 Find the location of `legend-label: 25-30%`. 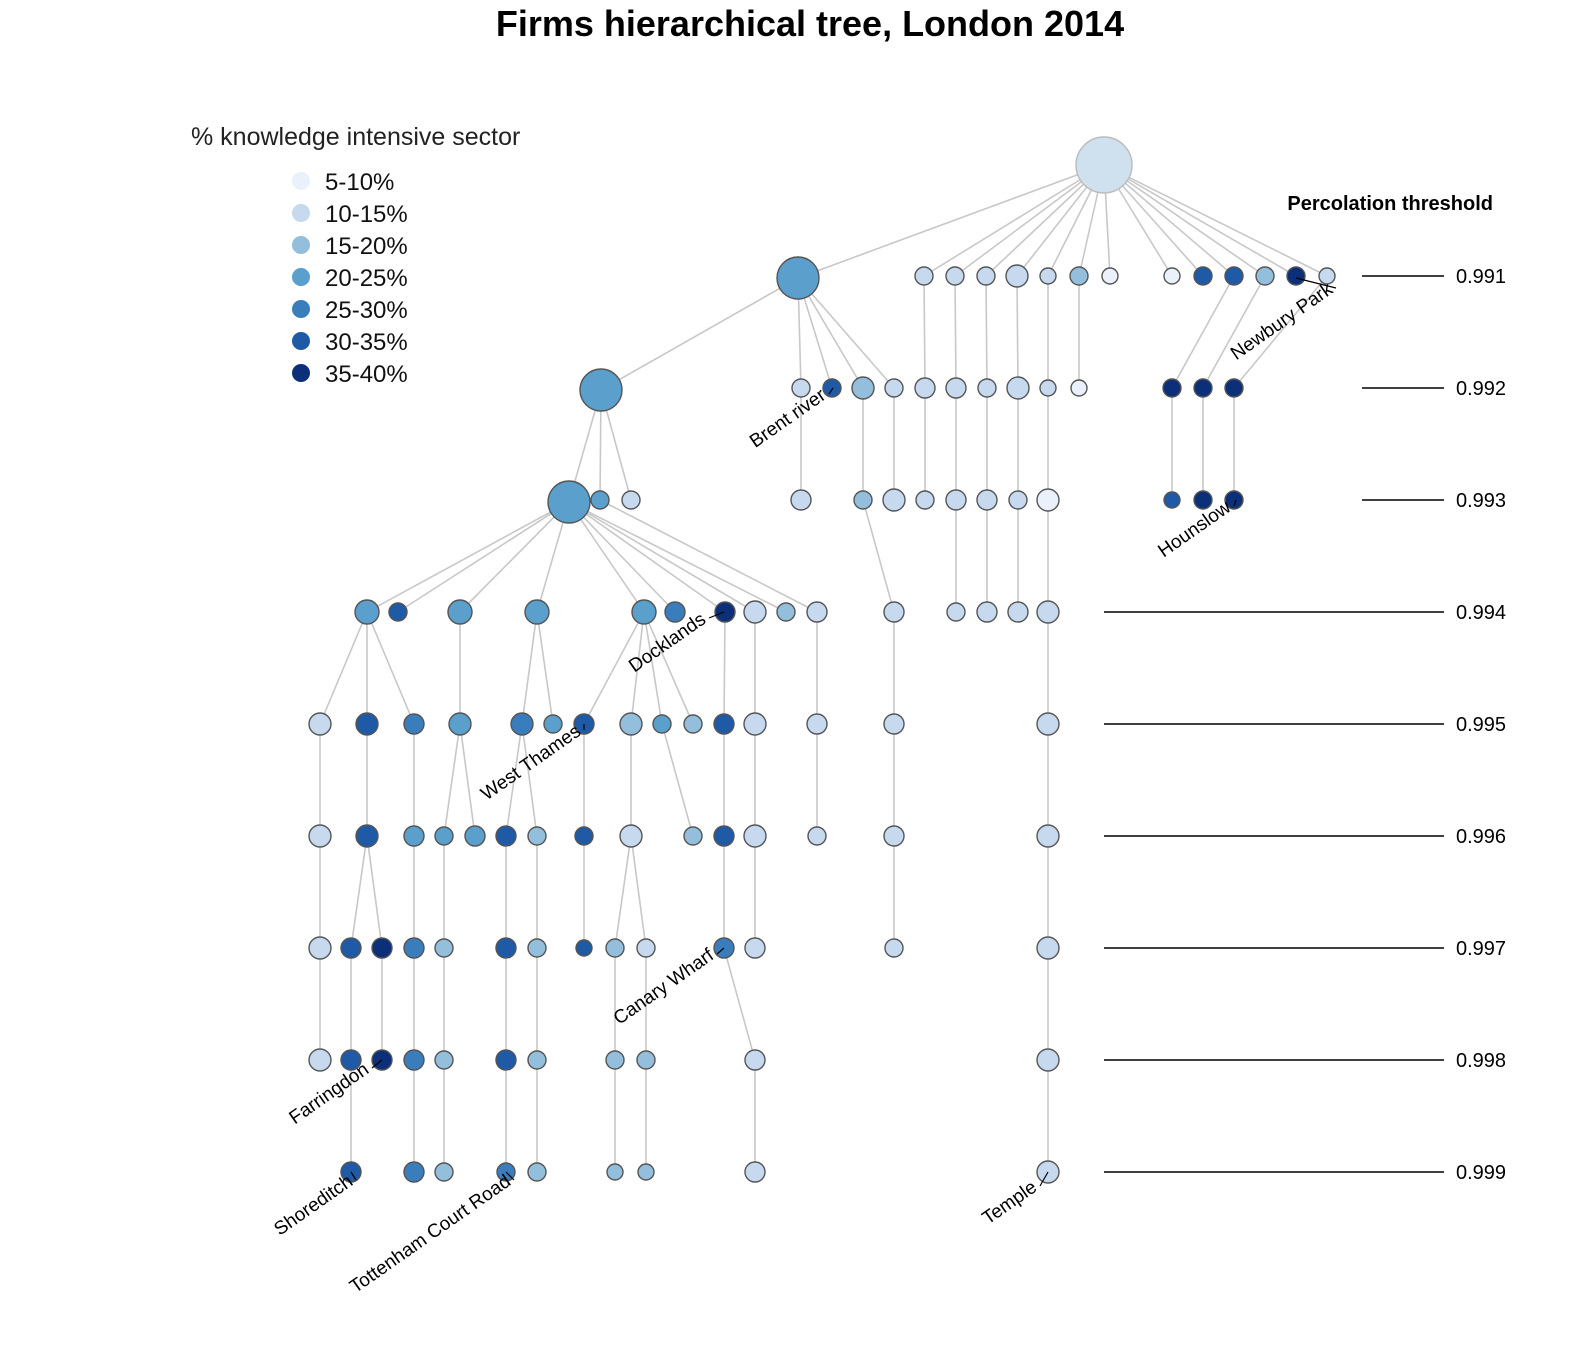

legend-label: 25-30% is located at coordinates (366, 310).